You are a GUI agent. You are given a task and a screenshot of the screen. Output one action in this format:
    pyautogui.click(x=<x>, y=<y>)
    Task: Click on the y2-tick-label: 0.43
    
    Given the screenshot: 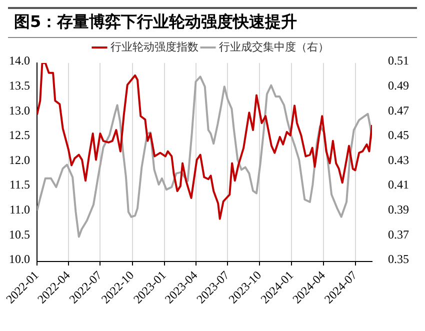 What is the action you would take?
    pyautogui.click(x=398, y=159)
    